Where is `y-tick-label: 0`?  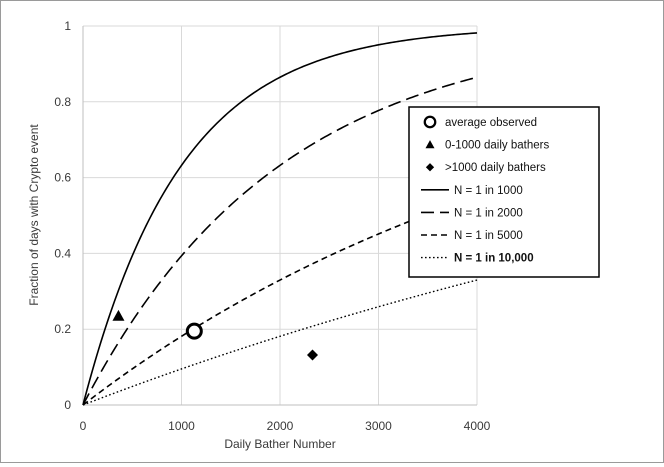 y-tick-label: 0 is located at coordinates (67, 405).